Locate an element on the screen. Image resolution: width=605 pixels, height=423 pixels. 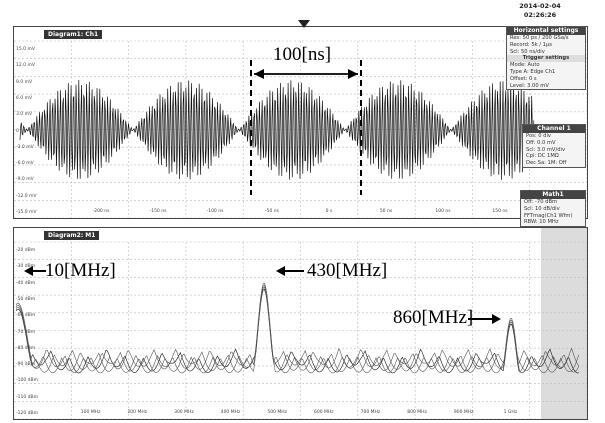
math-row: FFTmag(Ch1 Wfm) is located at coordinates (548, 215).